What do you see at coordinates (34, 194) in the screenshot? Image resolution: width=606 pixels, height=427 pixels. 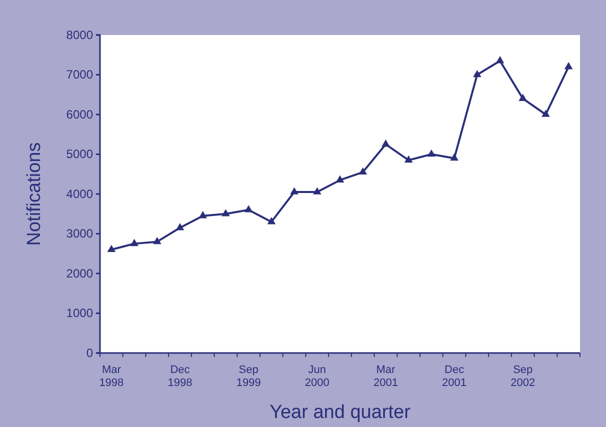 I see `y-axis-title: Notifications` at bounding box center [34, 194].